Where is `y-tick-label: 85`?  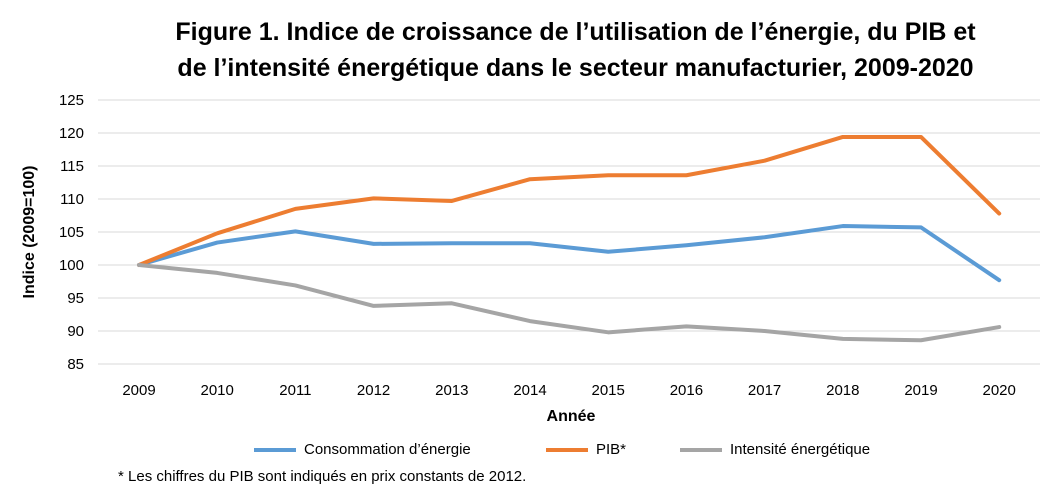
y-tick-label: 85 is located at coordinates (75, 364).